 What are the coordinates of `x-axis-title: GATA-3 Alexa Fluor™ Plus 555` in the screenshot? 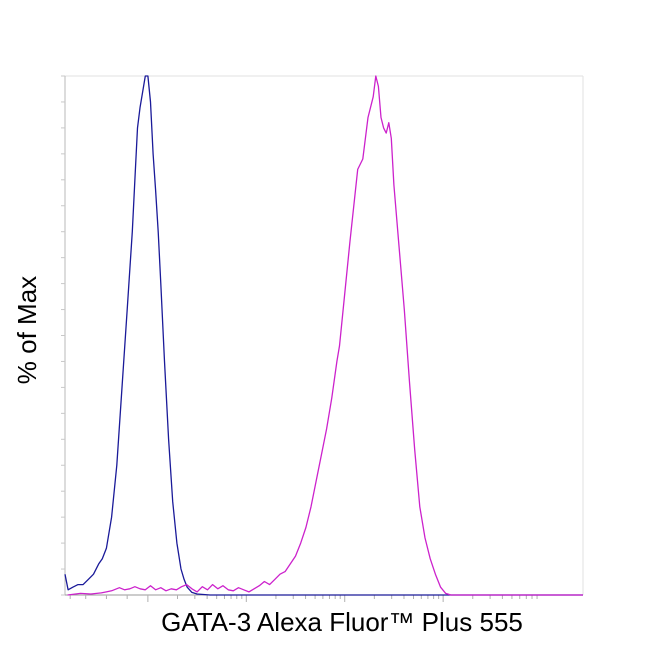 It's located at (342, 622).